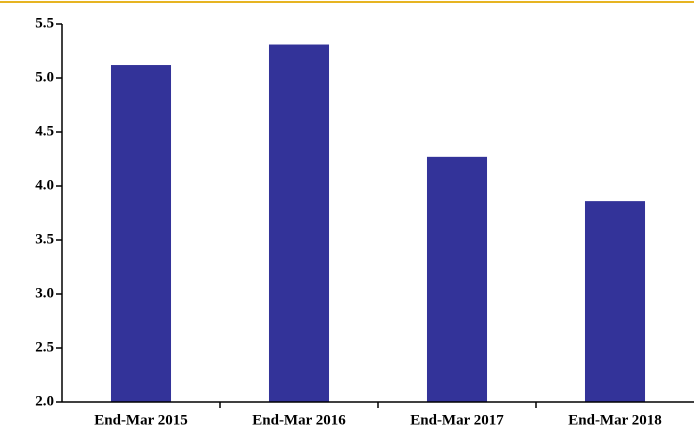 Image resolution: width=694 pixels, height=432 pixels. What do you see at coordinates (44, 131) in the screenshot?
I see `y-tick-label: 4.5` at bounding box center [44, 131].